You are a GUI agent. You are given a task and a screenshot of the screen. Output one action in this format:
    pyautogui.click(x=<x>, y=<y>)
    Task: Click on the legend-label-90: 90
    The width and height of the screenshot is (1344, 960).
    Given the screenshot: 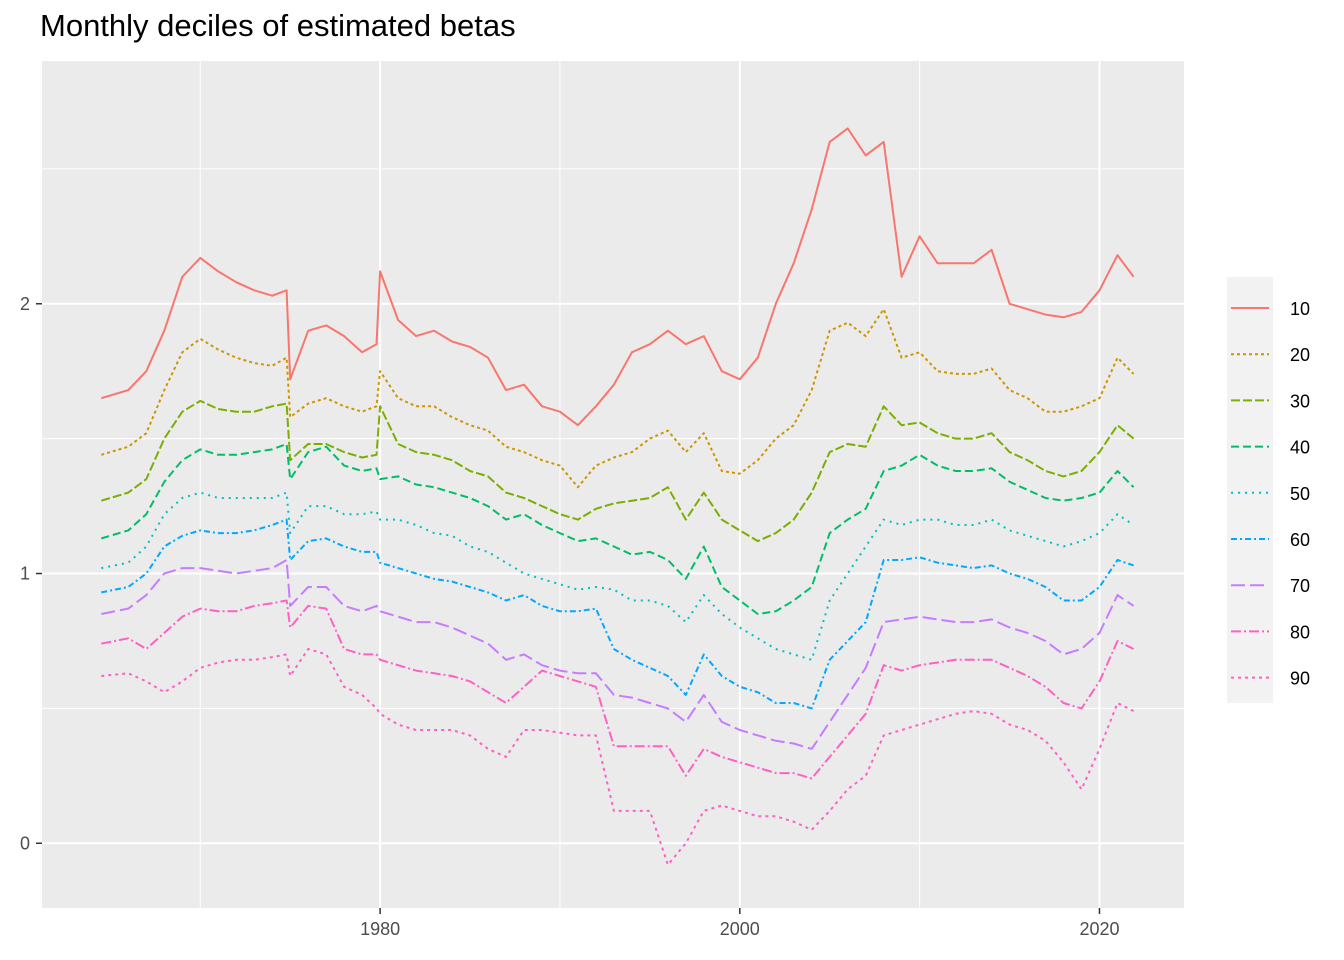 What is the action you would take?
    pyautogui.click(x=1300, y=679)
    